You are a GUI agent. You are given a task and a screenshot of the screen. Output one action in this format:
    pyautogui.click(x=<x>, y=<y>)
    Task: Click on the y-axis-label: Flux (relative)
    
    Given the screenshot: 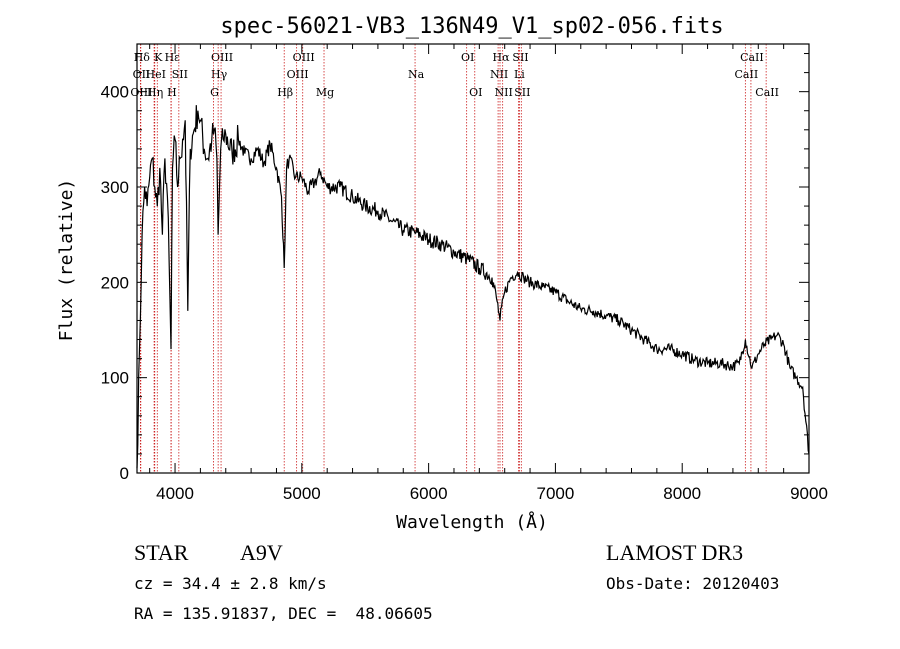 What is the action you would take?
    pyautogui.click(x=66, y=260)
    